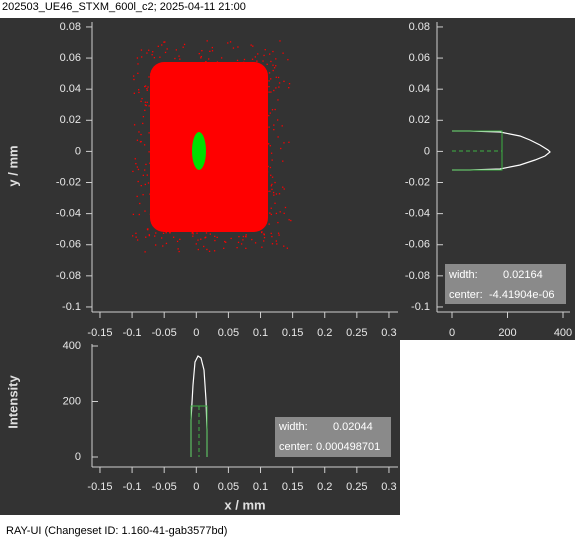  What do you see at coordinates (521, 295) in the screenshot?
I see `stat-value: -4.41904e-06` at bounding box center [521, 295].